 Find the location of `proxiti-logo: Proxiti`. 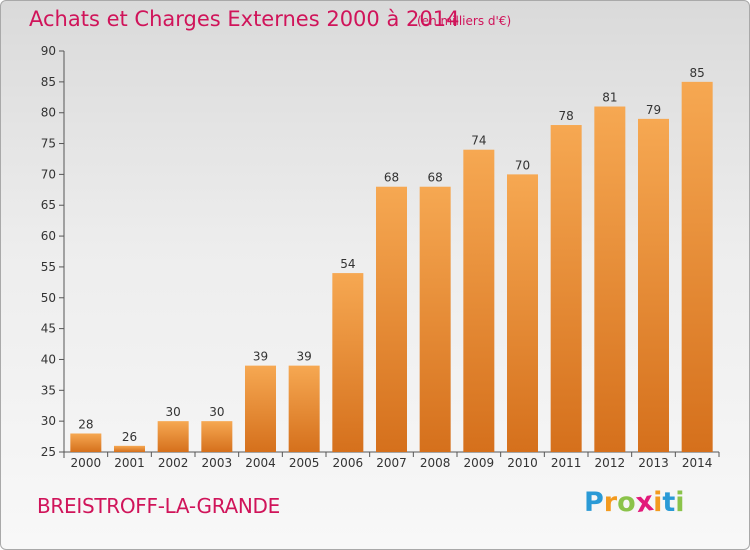

proxiti-logo: Proxiti is located at coordinates (634, 502).